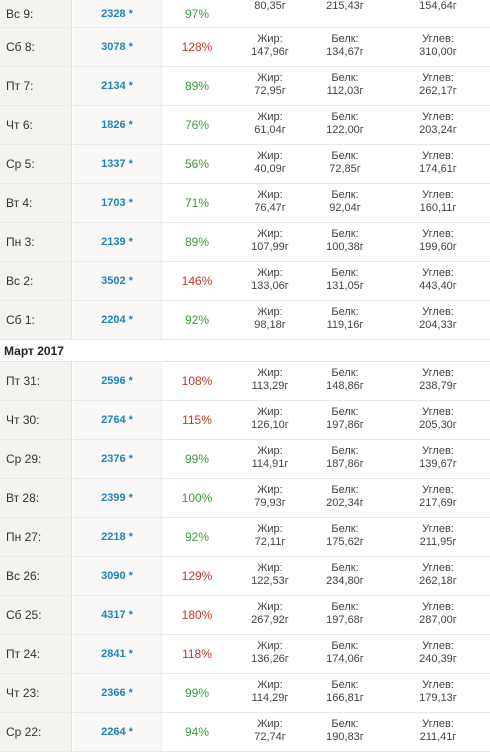 This screenshot has width=490, height=752. I want to click on calories-link: 2264 *, so click(117, 732).